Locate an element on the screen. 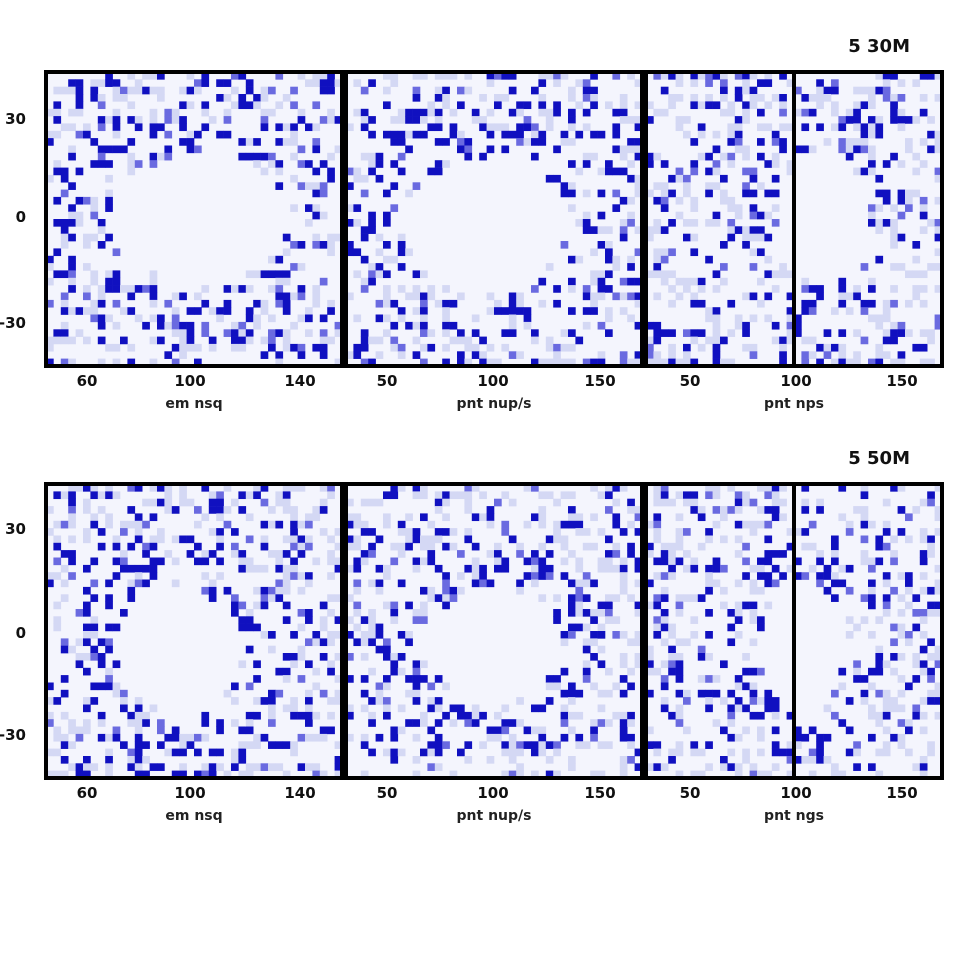 This screenshot has width=969, height=969. x-axis-label: pnt nup/s is located at coordinates (494, 404).